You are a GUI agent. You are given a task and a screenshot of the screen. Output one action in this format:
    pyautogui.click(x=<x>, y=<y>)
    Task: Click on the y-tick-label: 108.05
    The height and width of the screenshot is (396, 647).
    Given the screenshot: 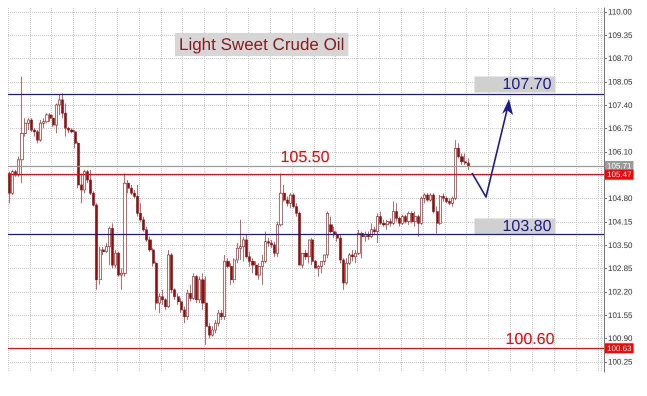 What is the action you would take?
    pyautogui.click(x=621, y=81)
    